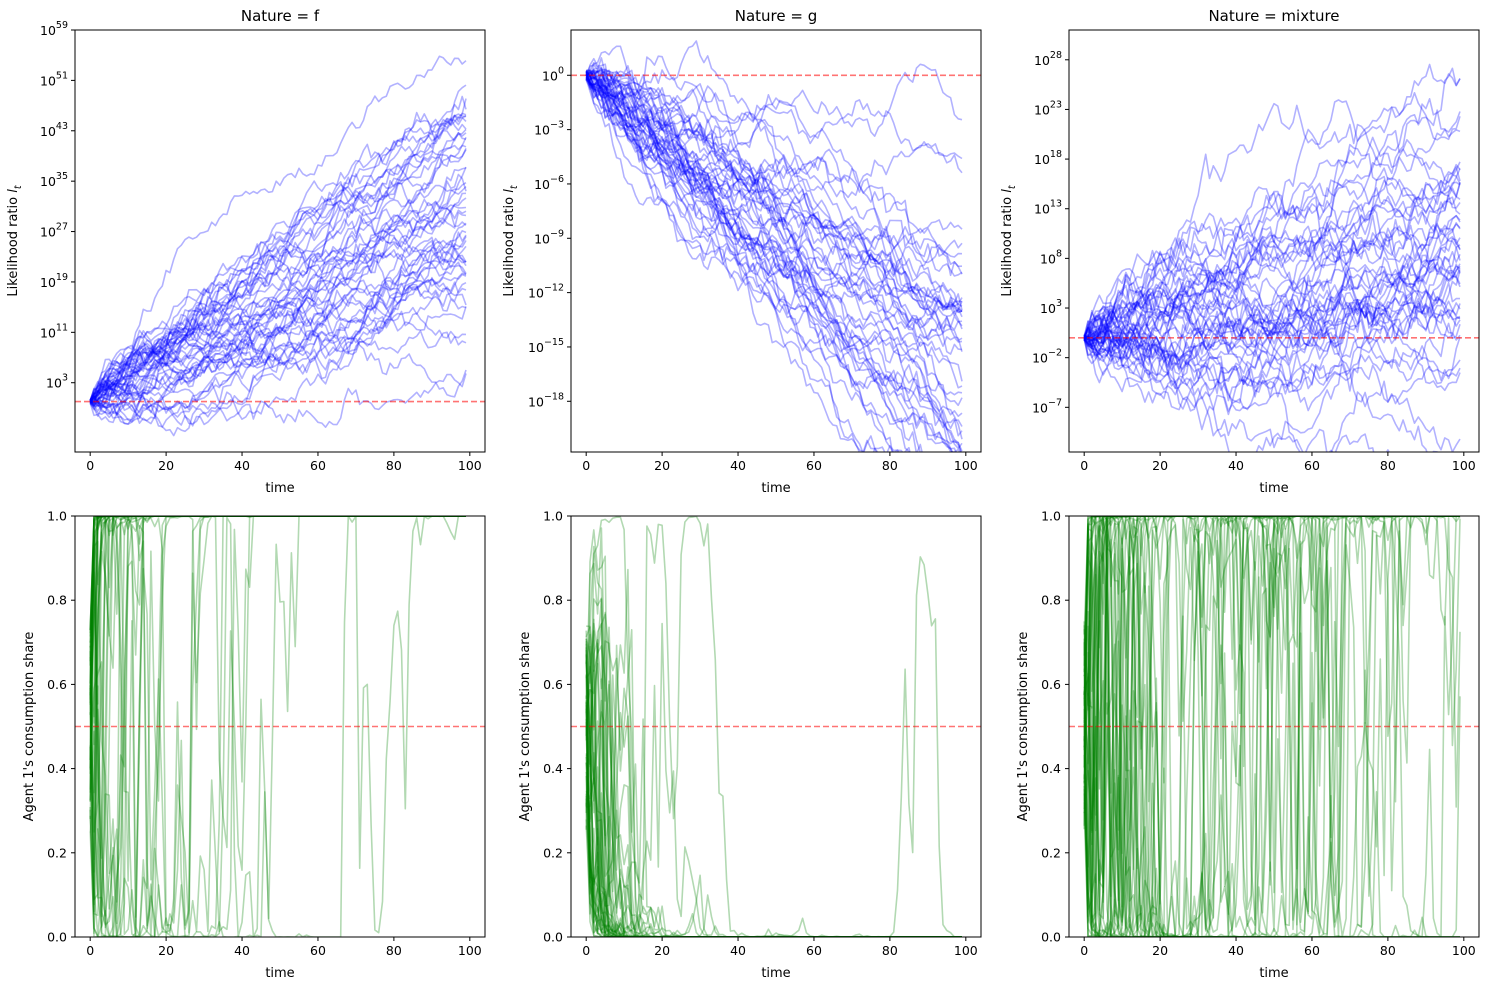  What do you see at coordinates (1051, 307) in the screenshot?
I see `y-tick-label: 10³` at bounding box center [1051, 307].